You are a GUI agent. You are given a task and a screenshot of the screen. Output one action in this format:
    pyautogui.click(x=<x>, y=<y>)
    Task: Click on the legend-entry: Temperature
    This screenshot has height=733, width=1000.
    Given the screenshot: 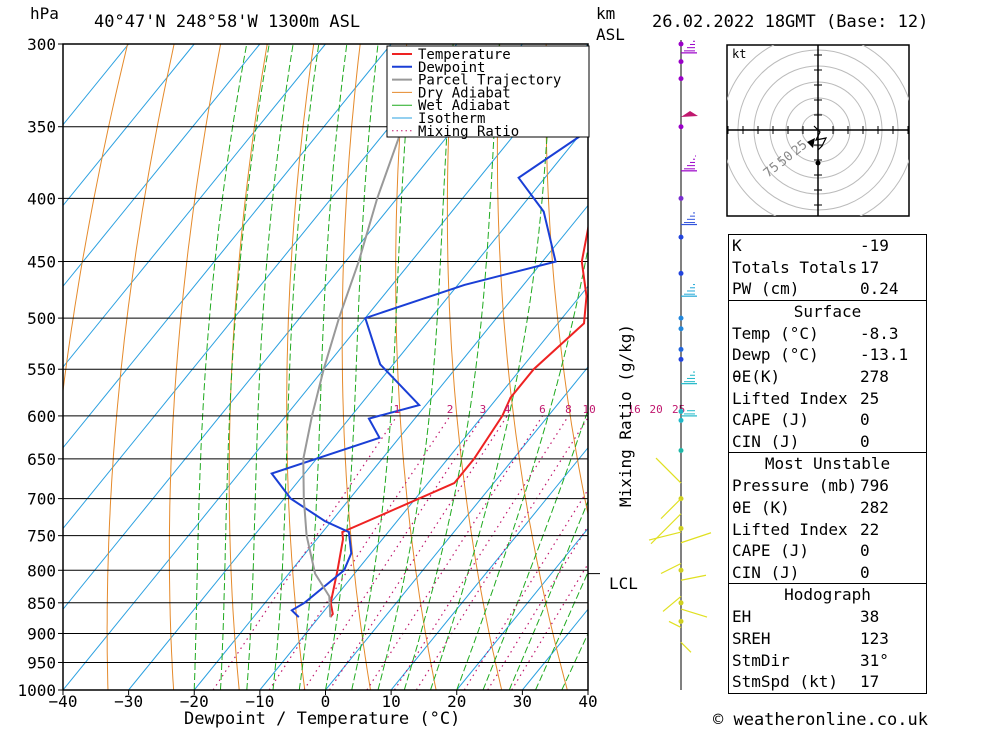 What is the action you would take?
    pyautogui.click(x=464, y=55)
    